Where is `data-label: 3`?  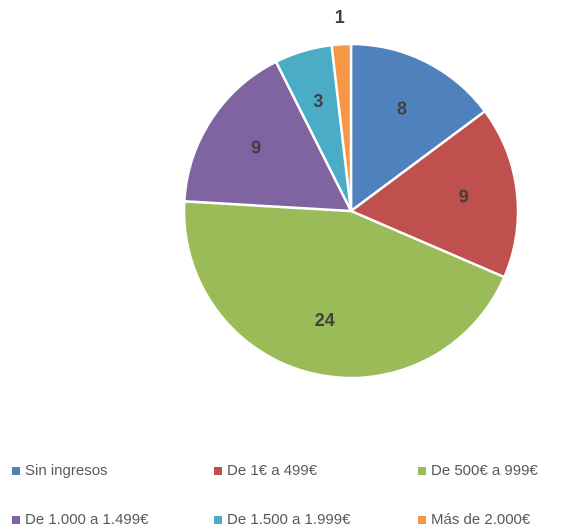
data-label: 3 is located at coordinates (318, 101).